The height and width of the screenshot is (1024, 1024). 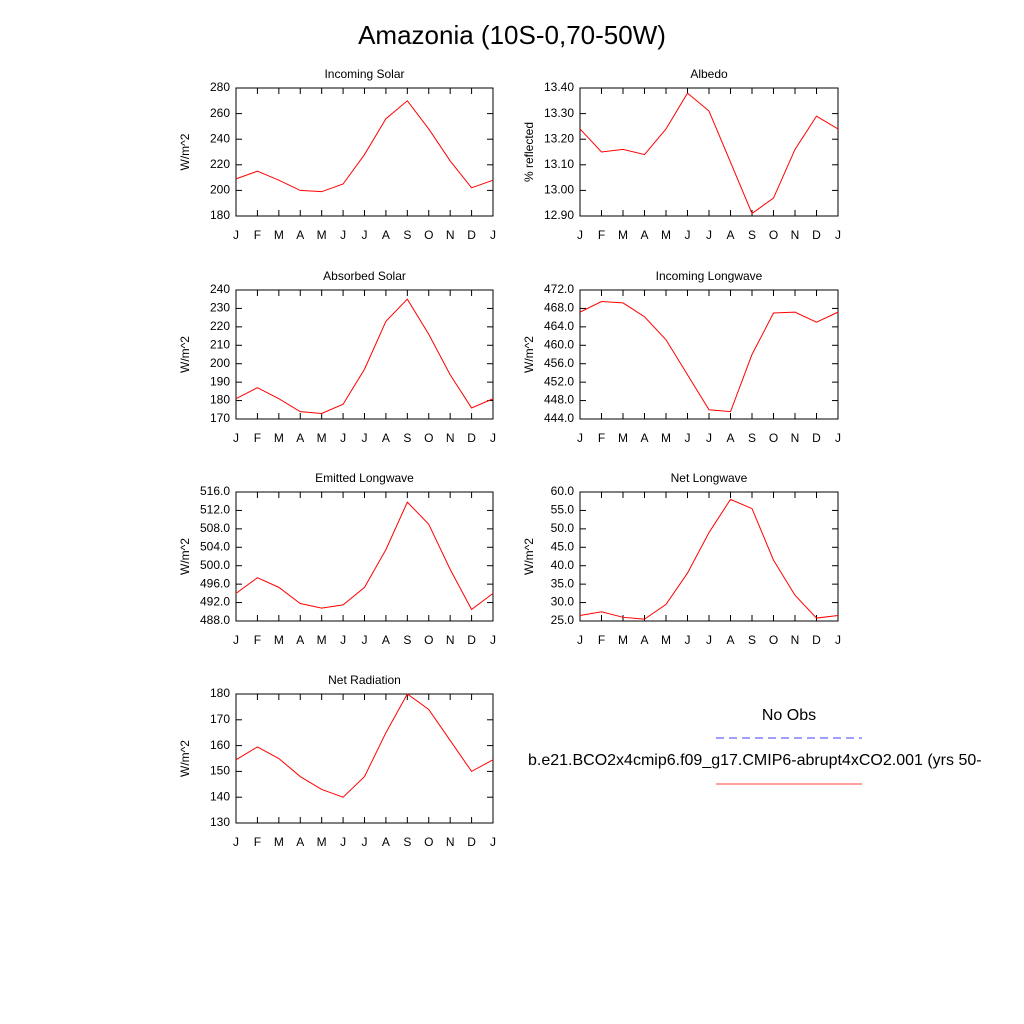 What do you see at coordinates (215, 565) in the screenshot?
I see `y-tick-label: 500.0` at bounding box center [215, 565].